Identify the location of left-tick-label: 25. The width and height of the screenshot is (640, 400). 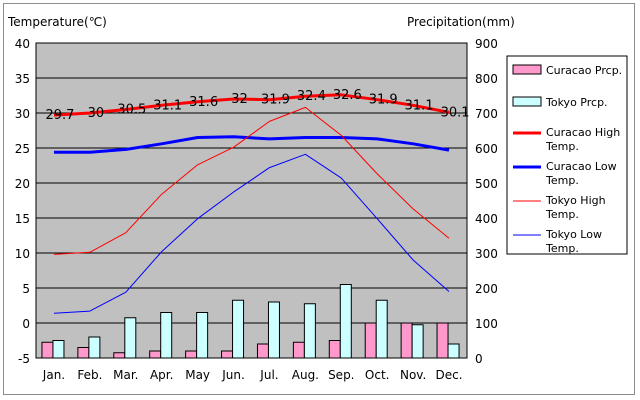
(22, 149).